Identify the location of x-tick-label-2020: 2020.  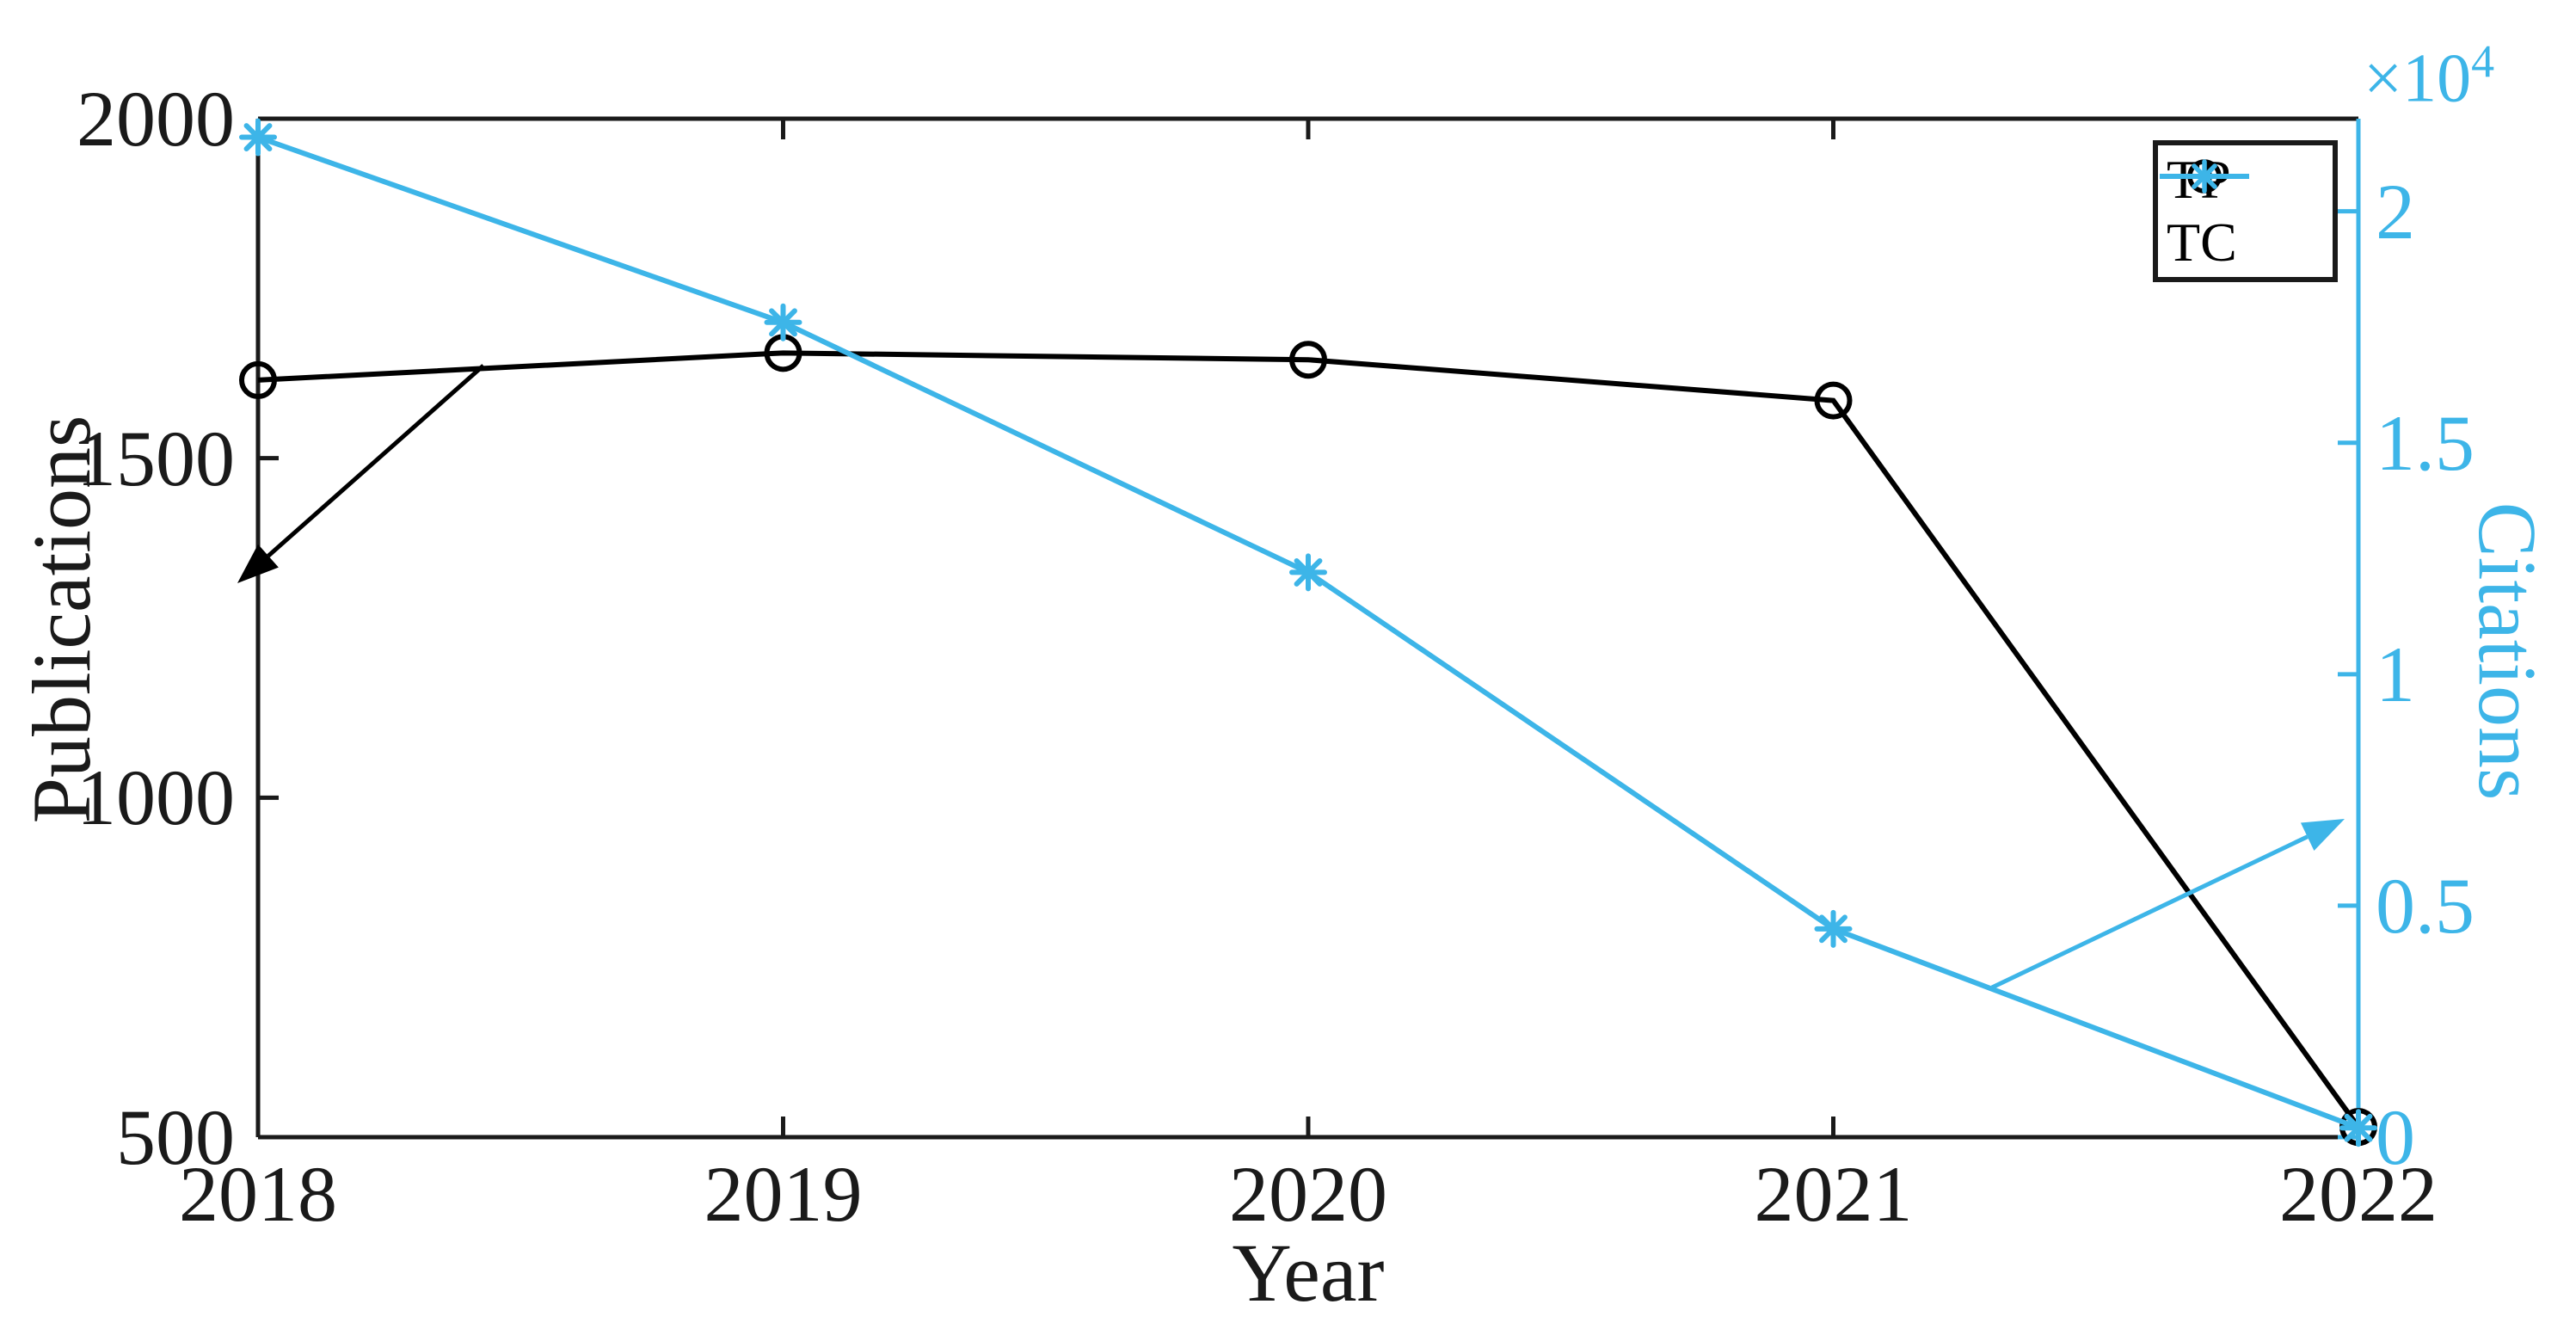
(1308, 1194).